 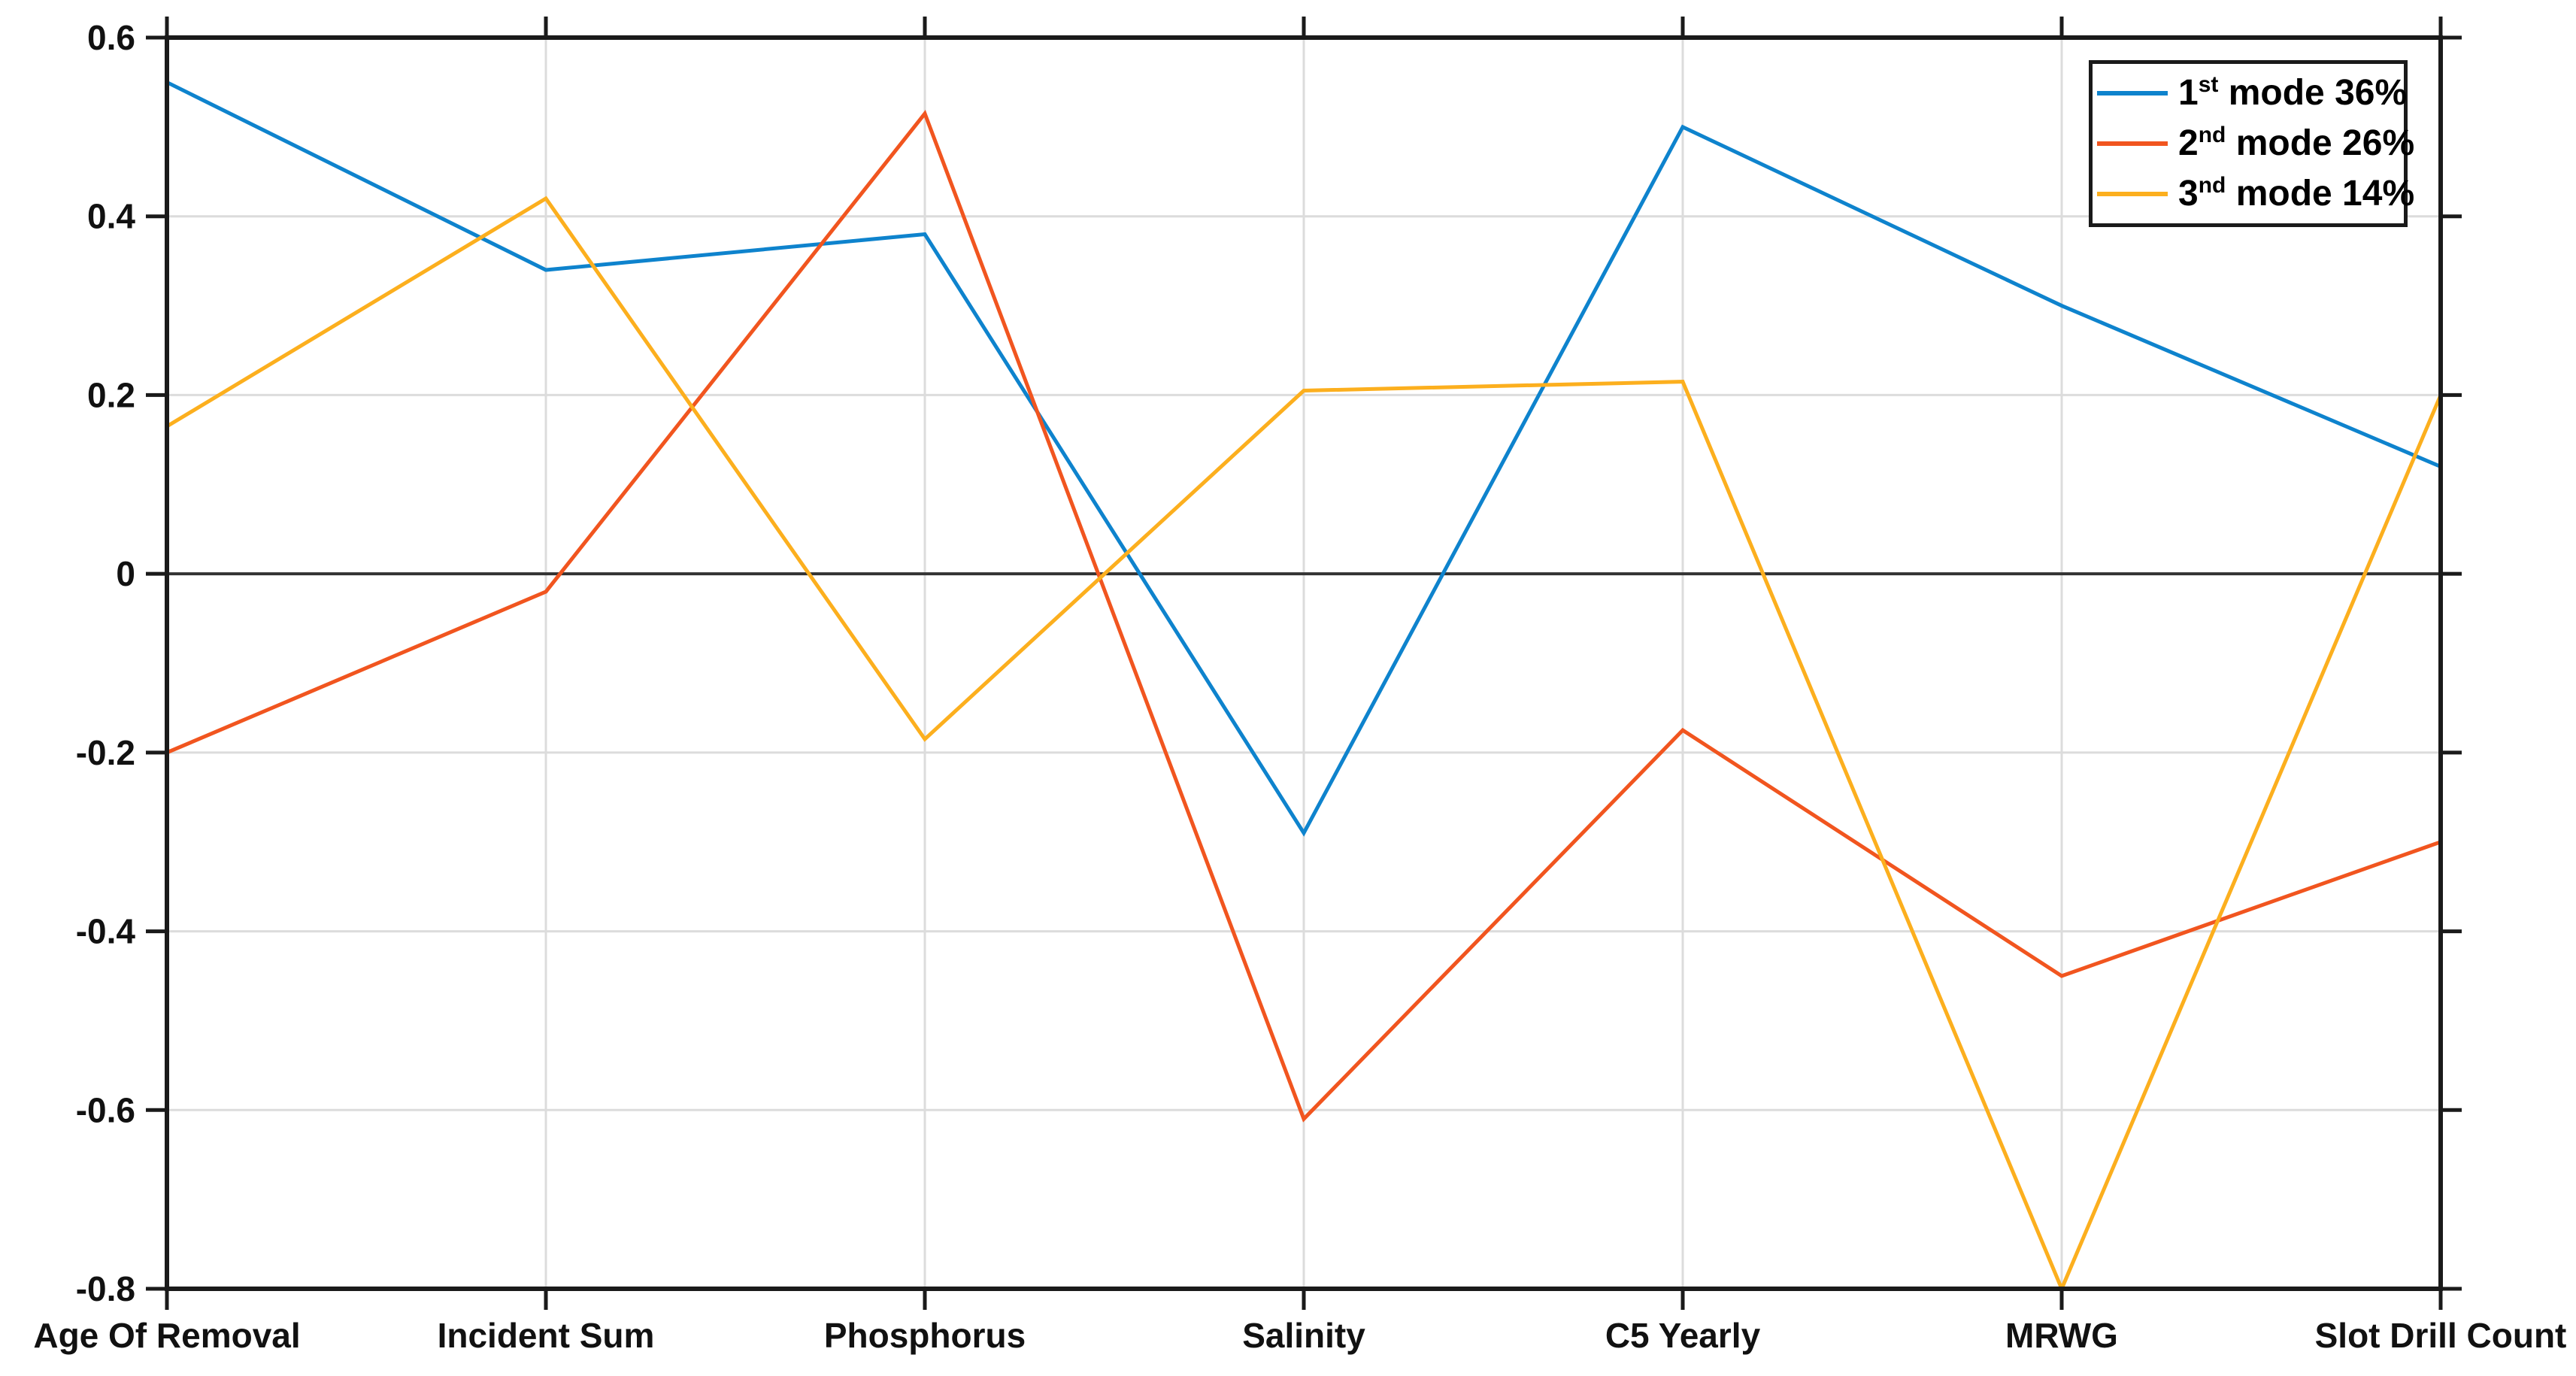 What do you see at coordinates (1683, 1336) in the screenshot?
I see `x-axis-category-label: C5 Yearly` at bounding box center [1683, 1336].